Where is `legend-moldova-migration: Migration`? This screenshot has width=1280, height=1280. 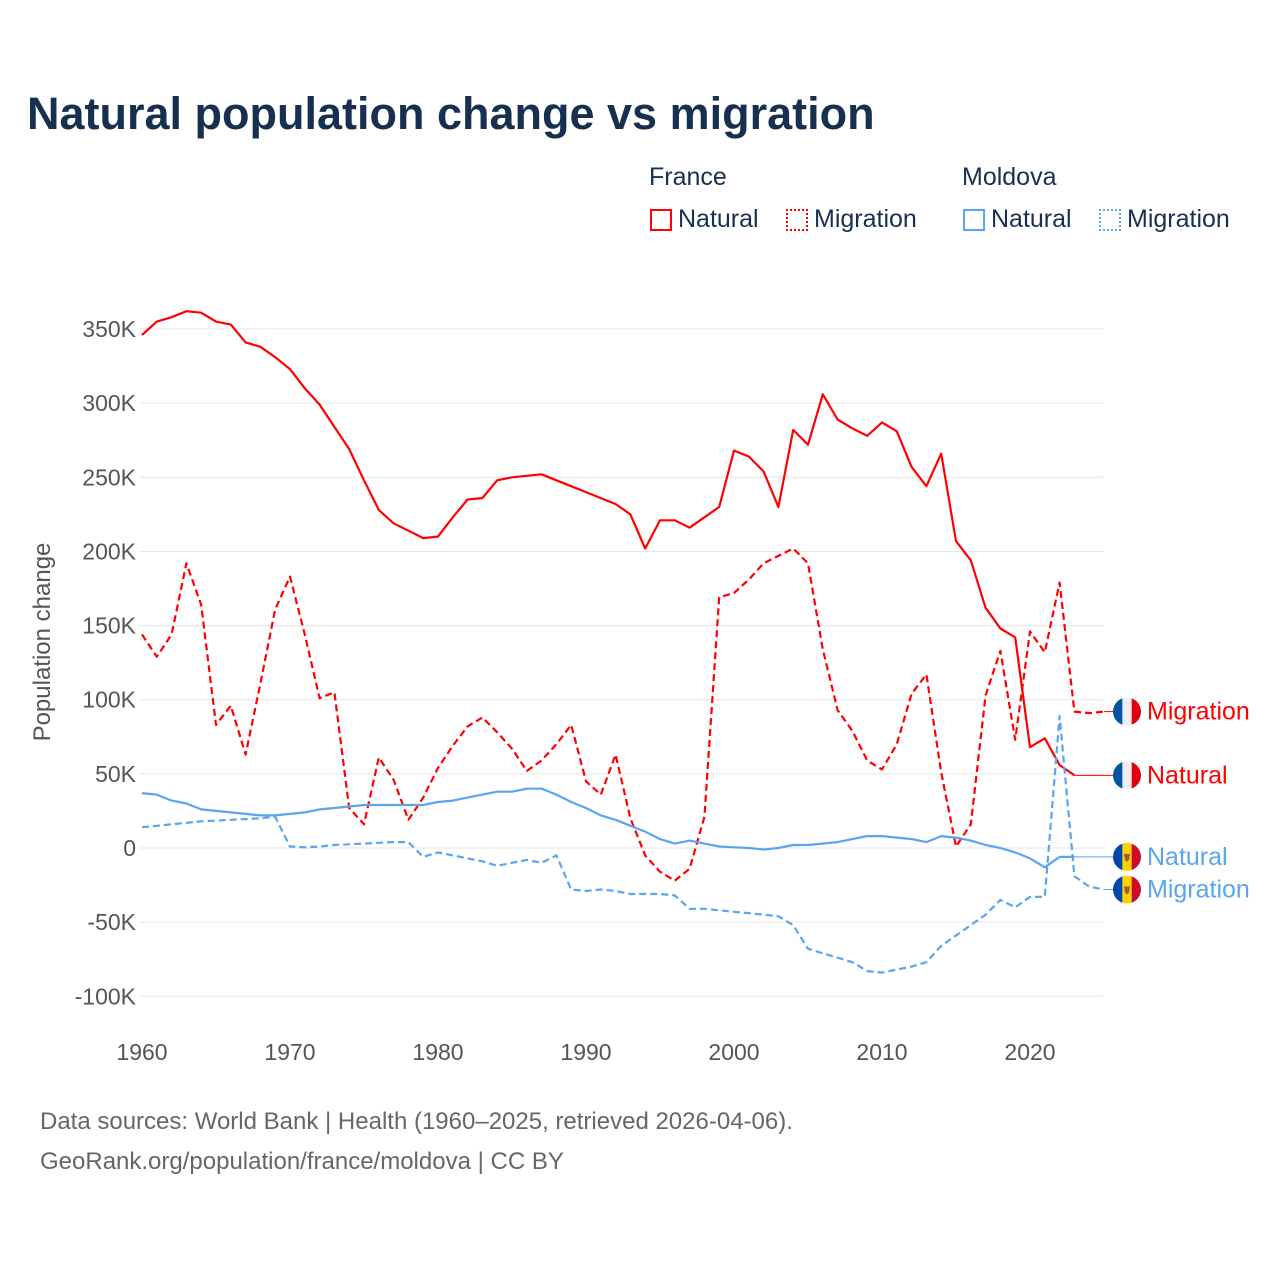 legend-moldova-migration: Migration is located at coordinates (1164, 219).